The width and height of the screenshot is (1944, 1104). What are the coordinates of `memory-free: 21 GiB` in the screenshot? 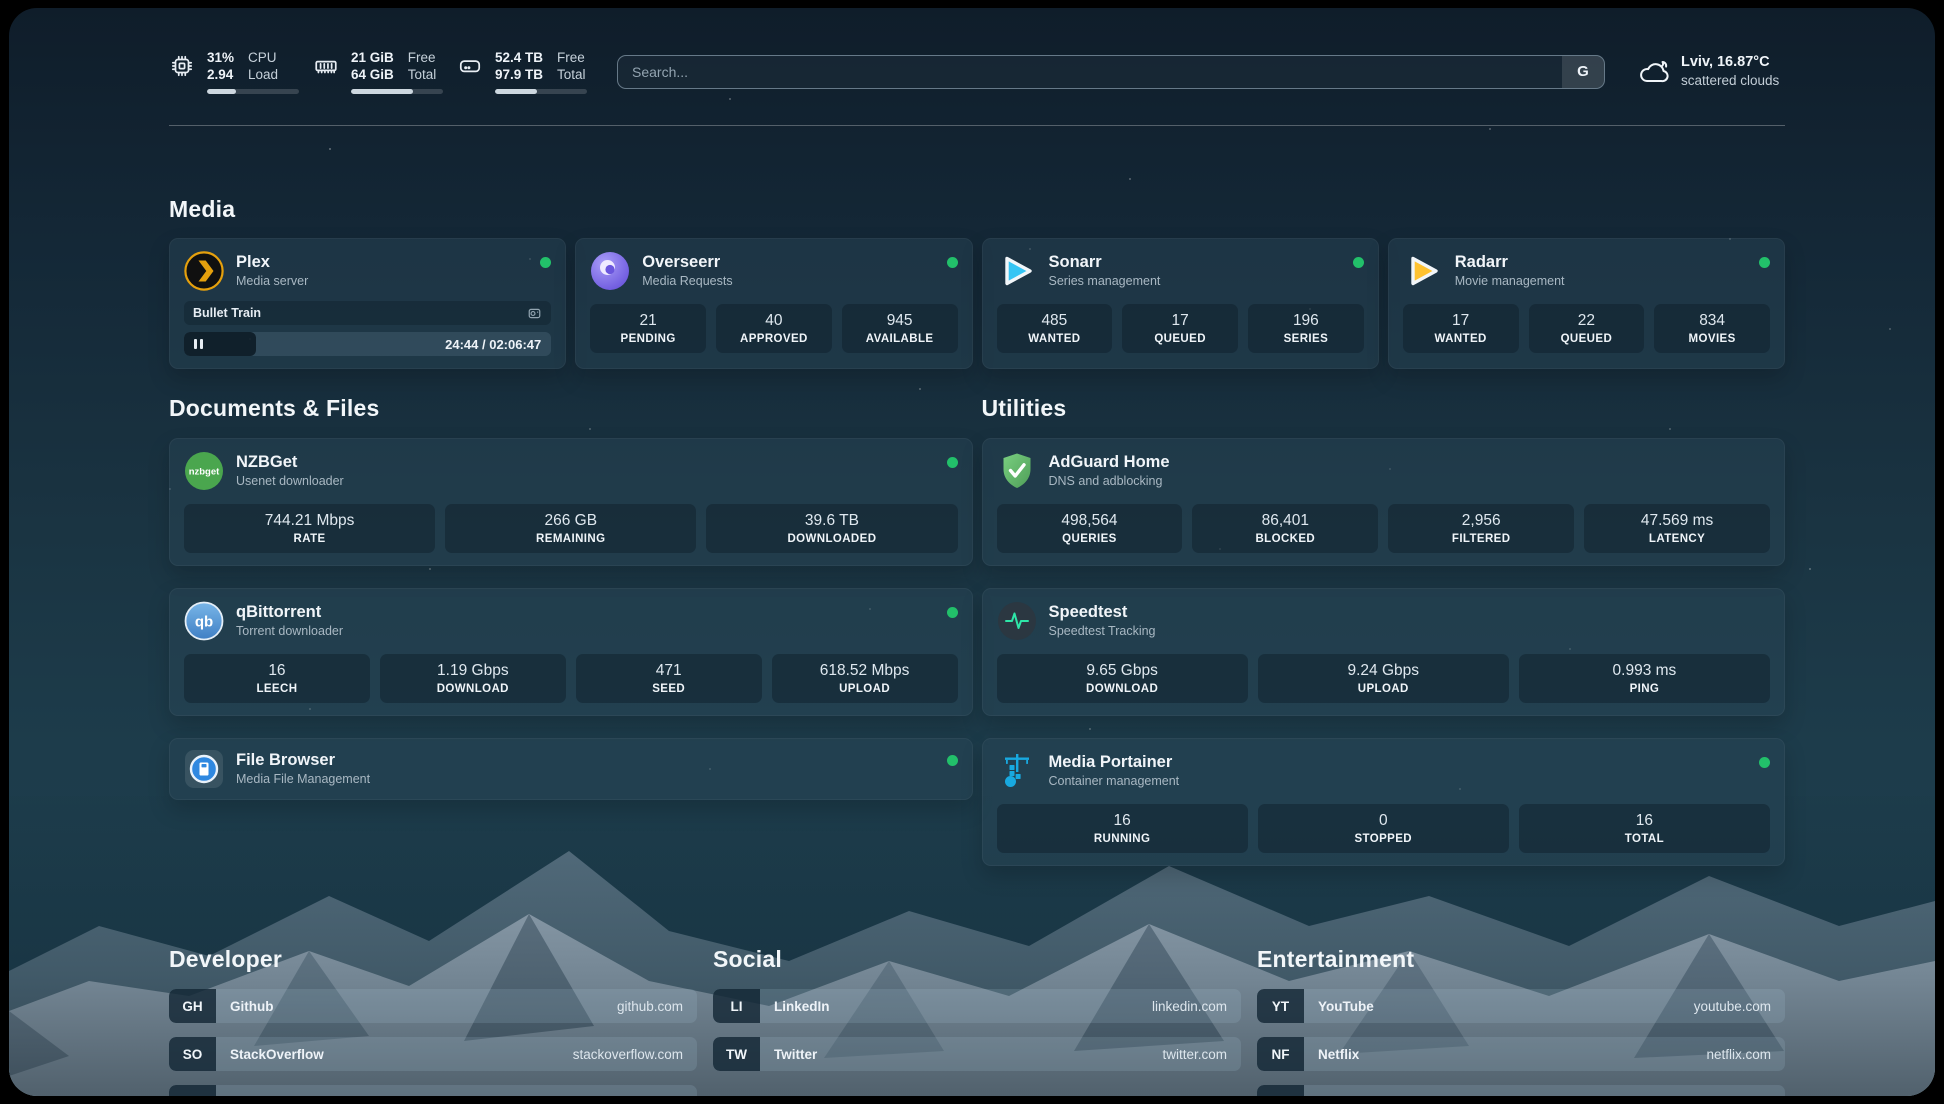 It's located at (372, 57).